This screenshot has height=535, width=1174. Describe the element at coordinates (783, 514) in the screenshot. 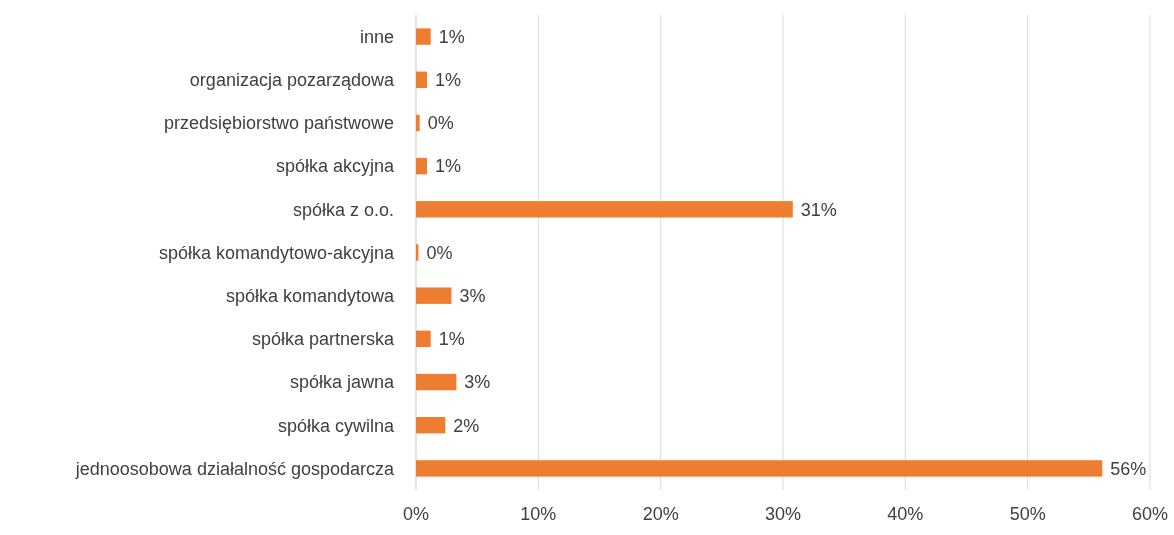

I see `x-tick-label: 30%` at that location.